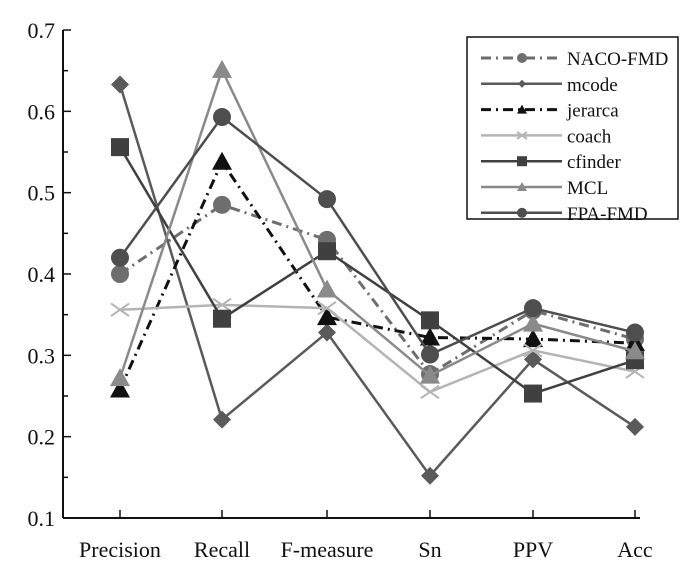 The height and width of the screenshot is (580, 700). Describe the element at coordinates (533, 549) in the screenshot. I see `x-tick-label: PPV` at that location.